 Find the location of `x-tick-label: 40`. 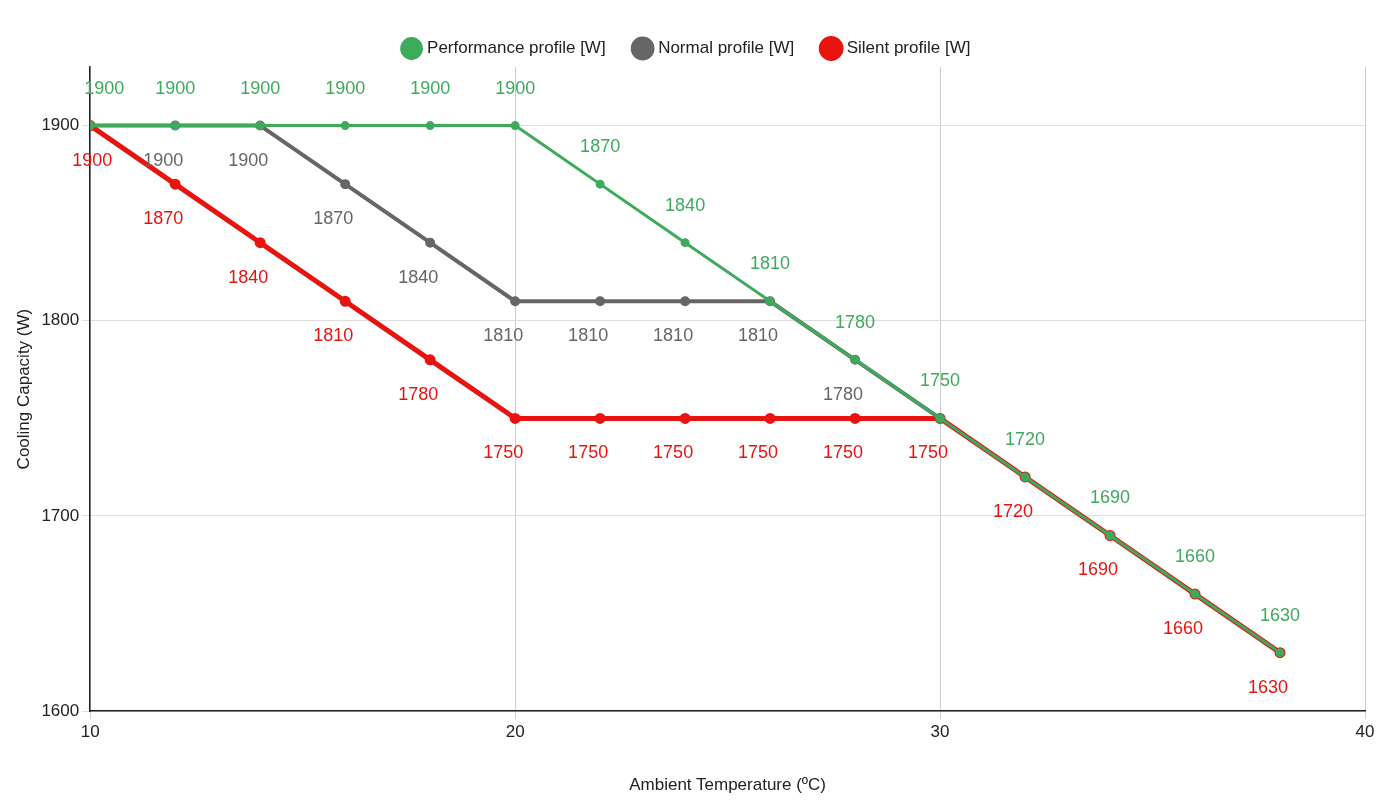

x-tick-label: 40 is located at coordinates (1365, 732).